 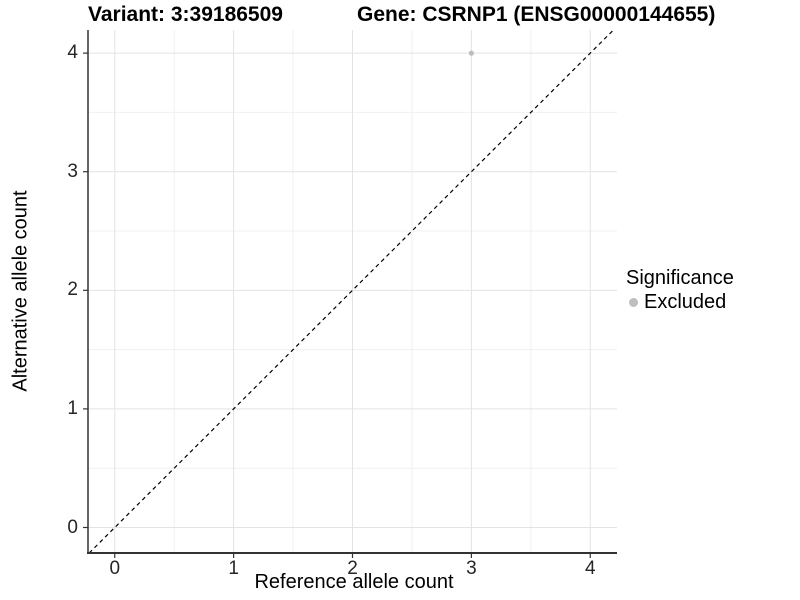 What do you see at coordinates (72, 408) in the screenshot?
I see `y-tick-label: 1` at bounding box center [72, 408].